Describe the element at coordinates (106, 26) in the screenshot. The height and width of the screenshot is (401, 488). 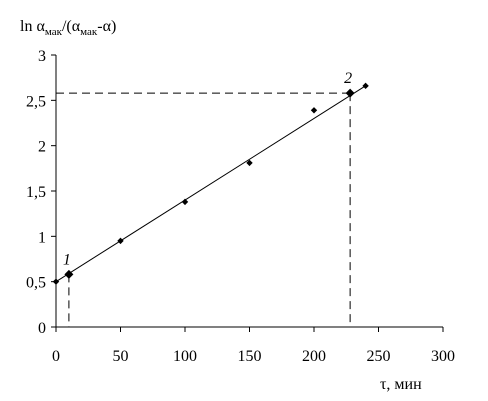
I see `y-axis-title-part: -α)` at that location.